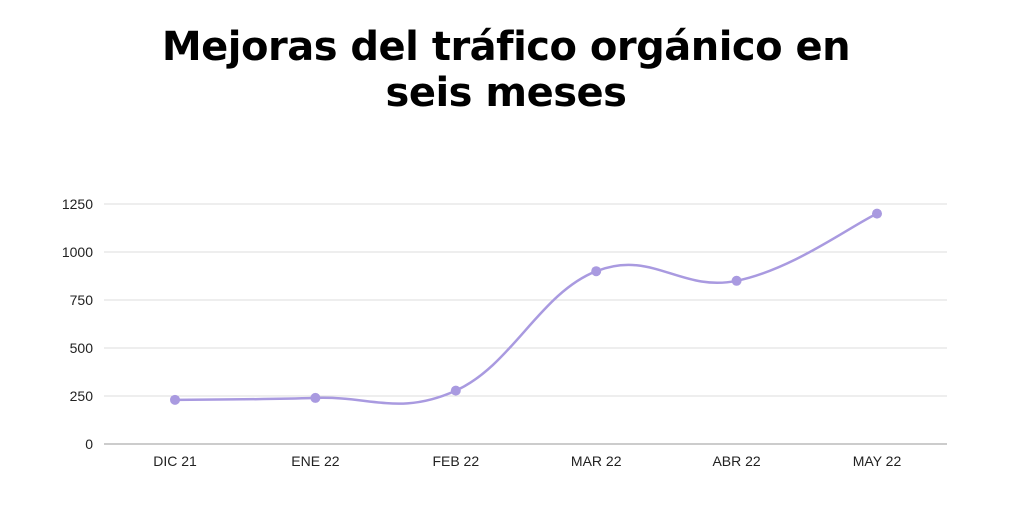 The image size is (1012, 510). Describe the element at coordinates (89, 444) in the screenshot. I see `y-tick-label: 0` at that location.